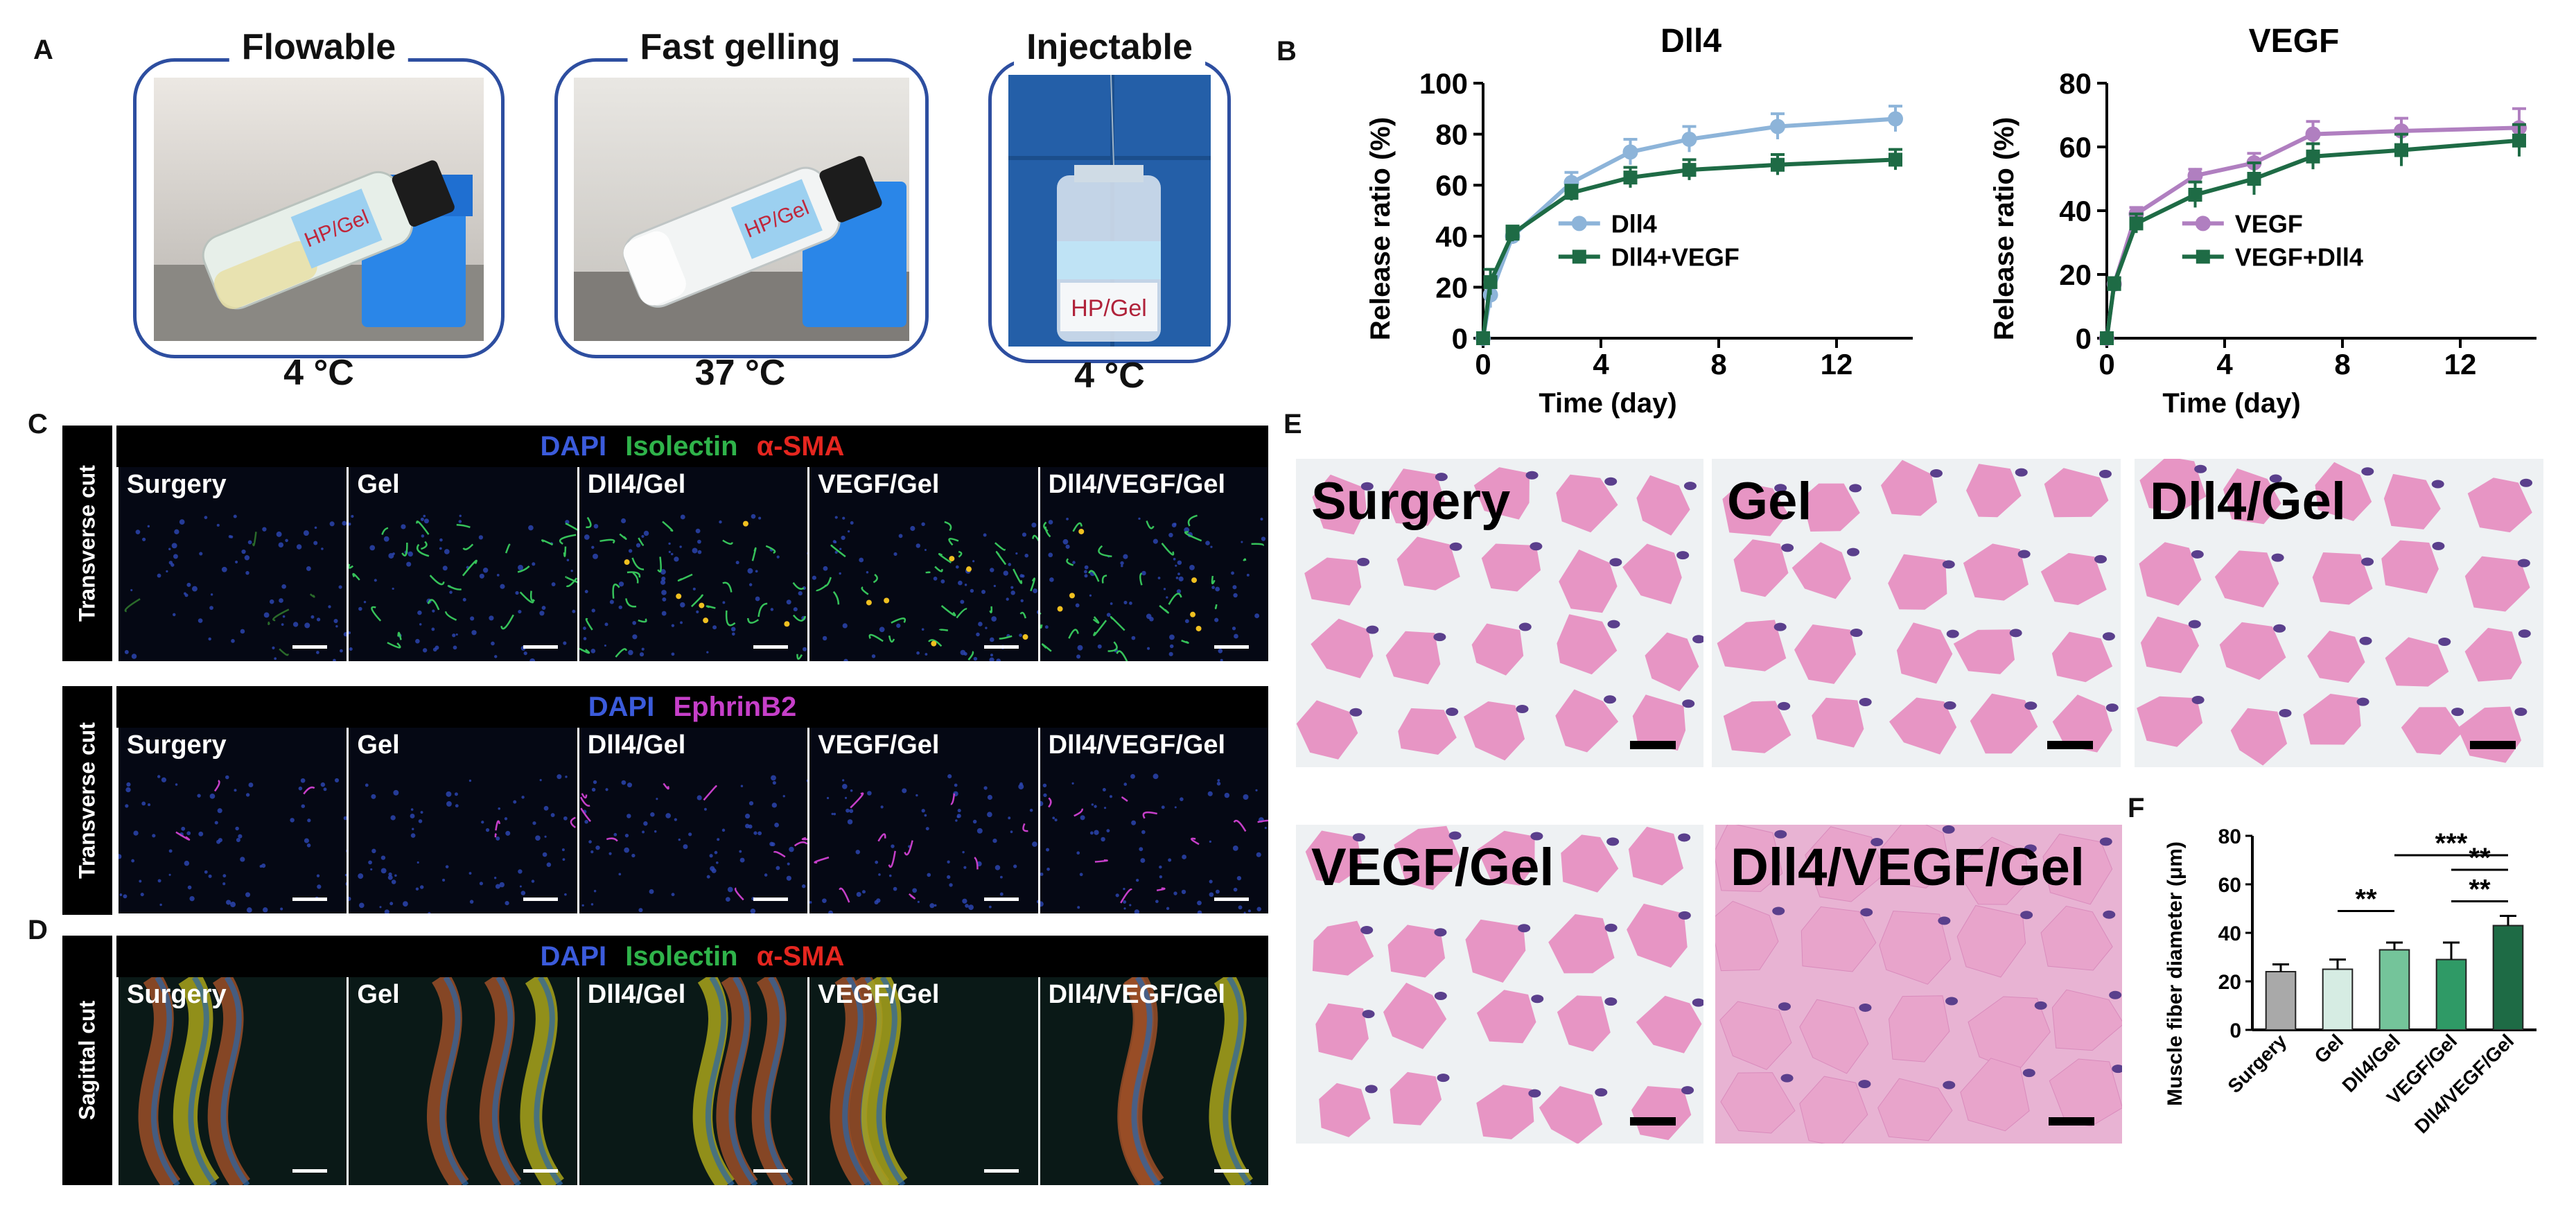  Describe the element at coordinates (319, 47) in the screenshot. I see `vial-title-flowable: Flowable` at that location.